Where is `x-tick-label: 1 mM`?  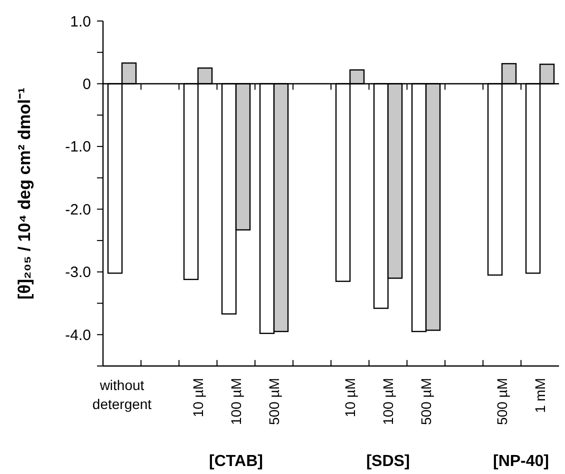
x-tick-label: 1 mM is located at coordinates (540, 395).